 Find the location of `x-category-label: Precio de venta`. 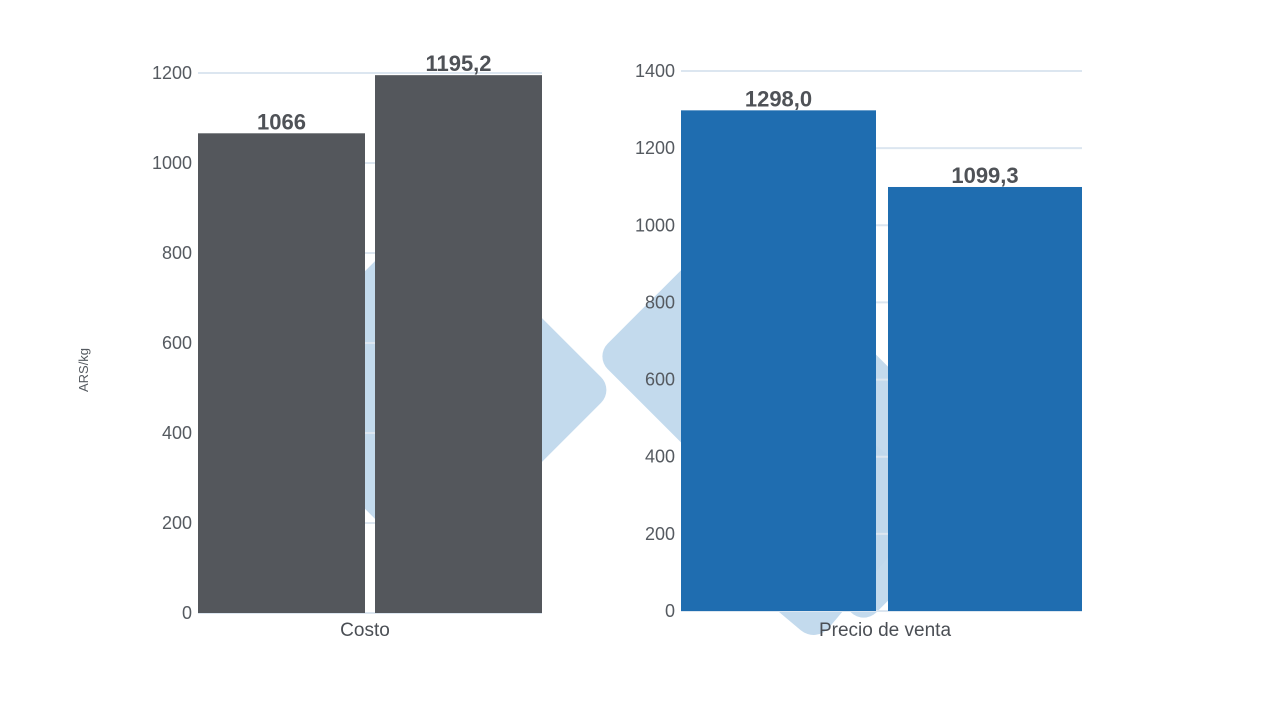

x-category-label: Precio de venta is located at coordinates (885, 630).